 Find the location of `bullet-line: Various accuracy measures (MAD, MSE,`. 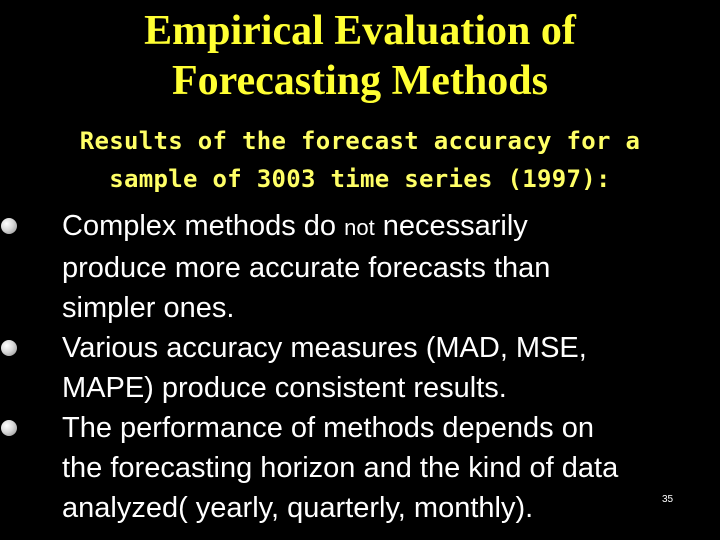

bullet-line: Various accuracy measures (MAD, MSE, is located at coordinates (324, 348).